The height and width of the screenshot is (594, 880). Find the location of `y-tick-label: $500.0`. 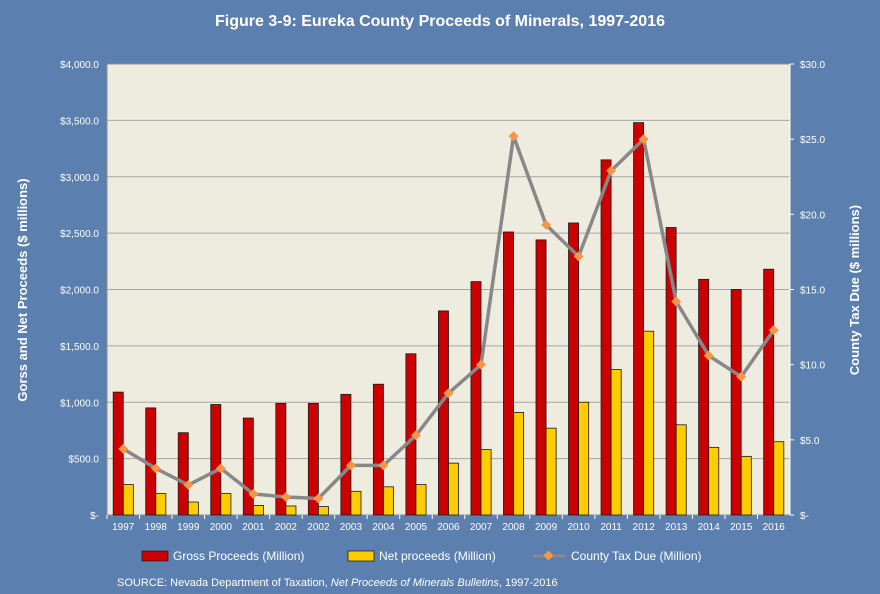

y-tick-label: $500.0 is located at coordinates (83, 460).